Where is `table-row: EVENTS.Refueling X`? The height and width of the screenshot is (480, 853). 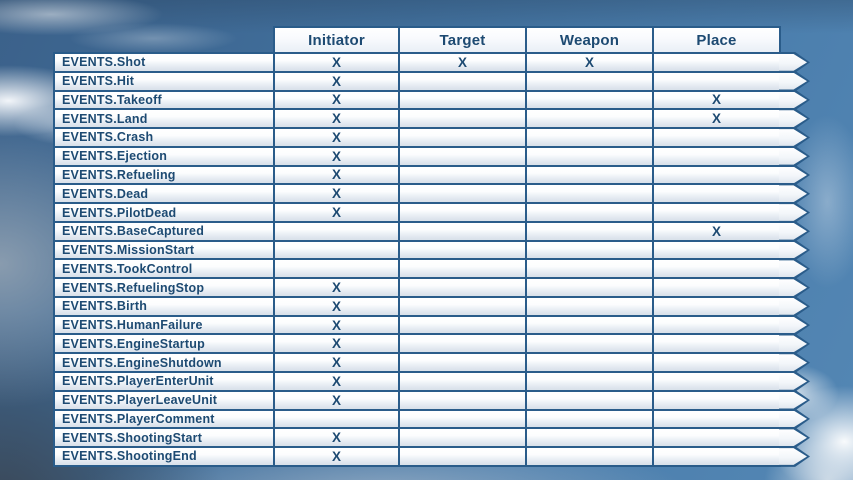 table-row: EVENTS.Refueling X is located at coordinates (431, 175).